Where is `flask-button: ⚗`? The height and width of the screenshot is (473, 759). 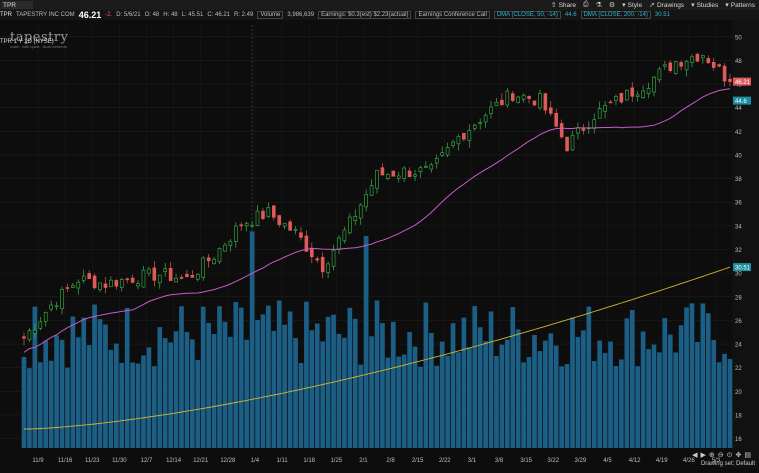
flask-button: ⚗ is located at coordinates (599, 5).